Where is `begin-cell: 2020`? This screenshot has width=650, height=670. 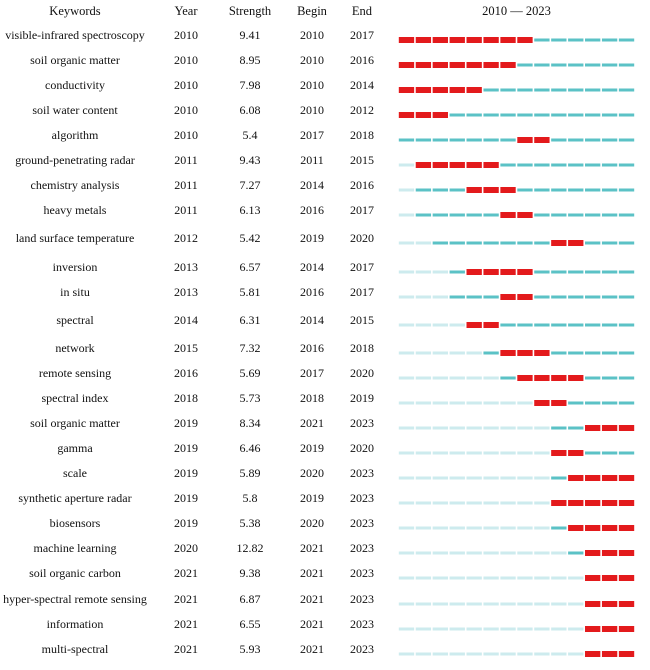
begin-cell: 2020 is located at coordinates (312, 473).